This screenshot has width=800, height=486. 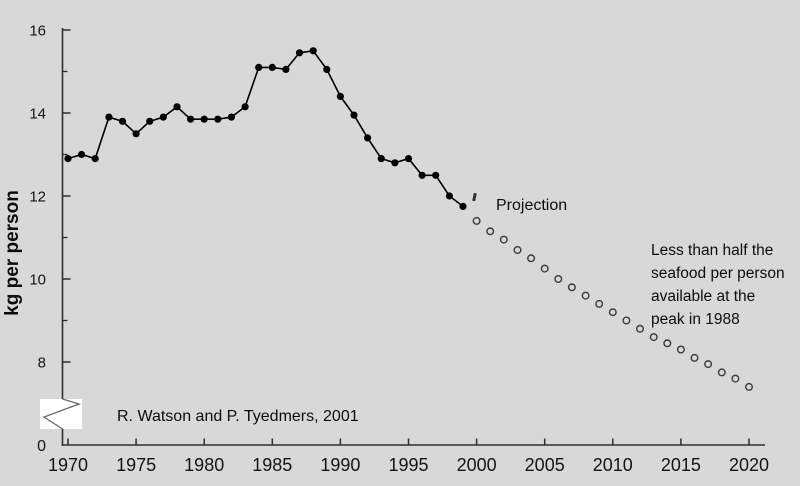 What do you see at coordinates (681, 465) in the screenshot?
I see `x-tick-label: 2015` at bounding box center [681, 465].